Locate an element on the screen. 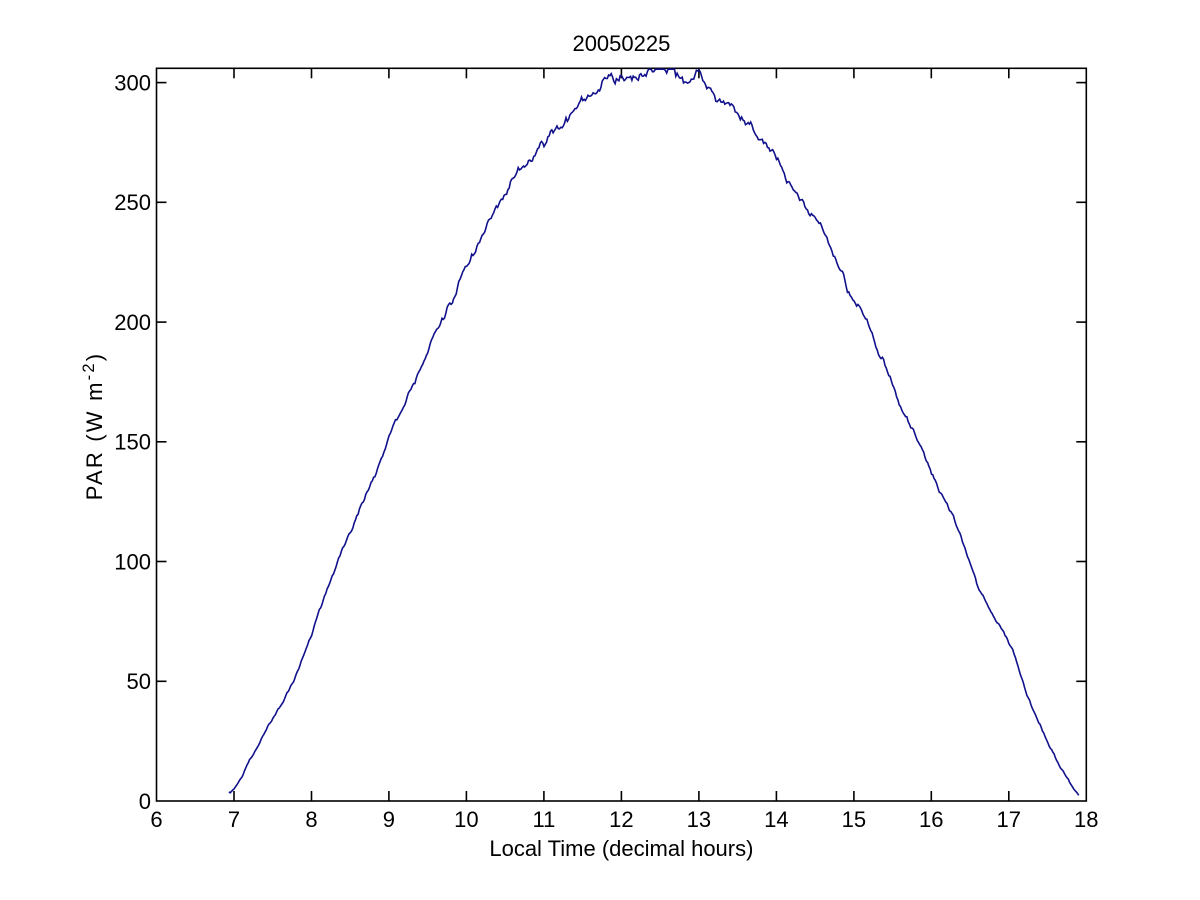 The image size is (1200, 900). svg-text: 150 is located at coordinates (132, 442).